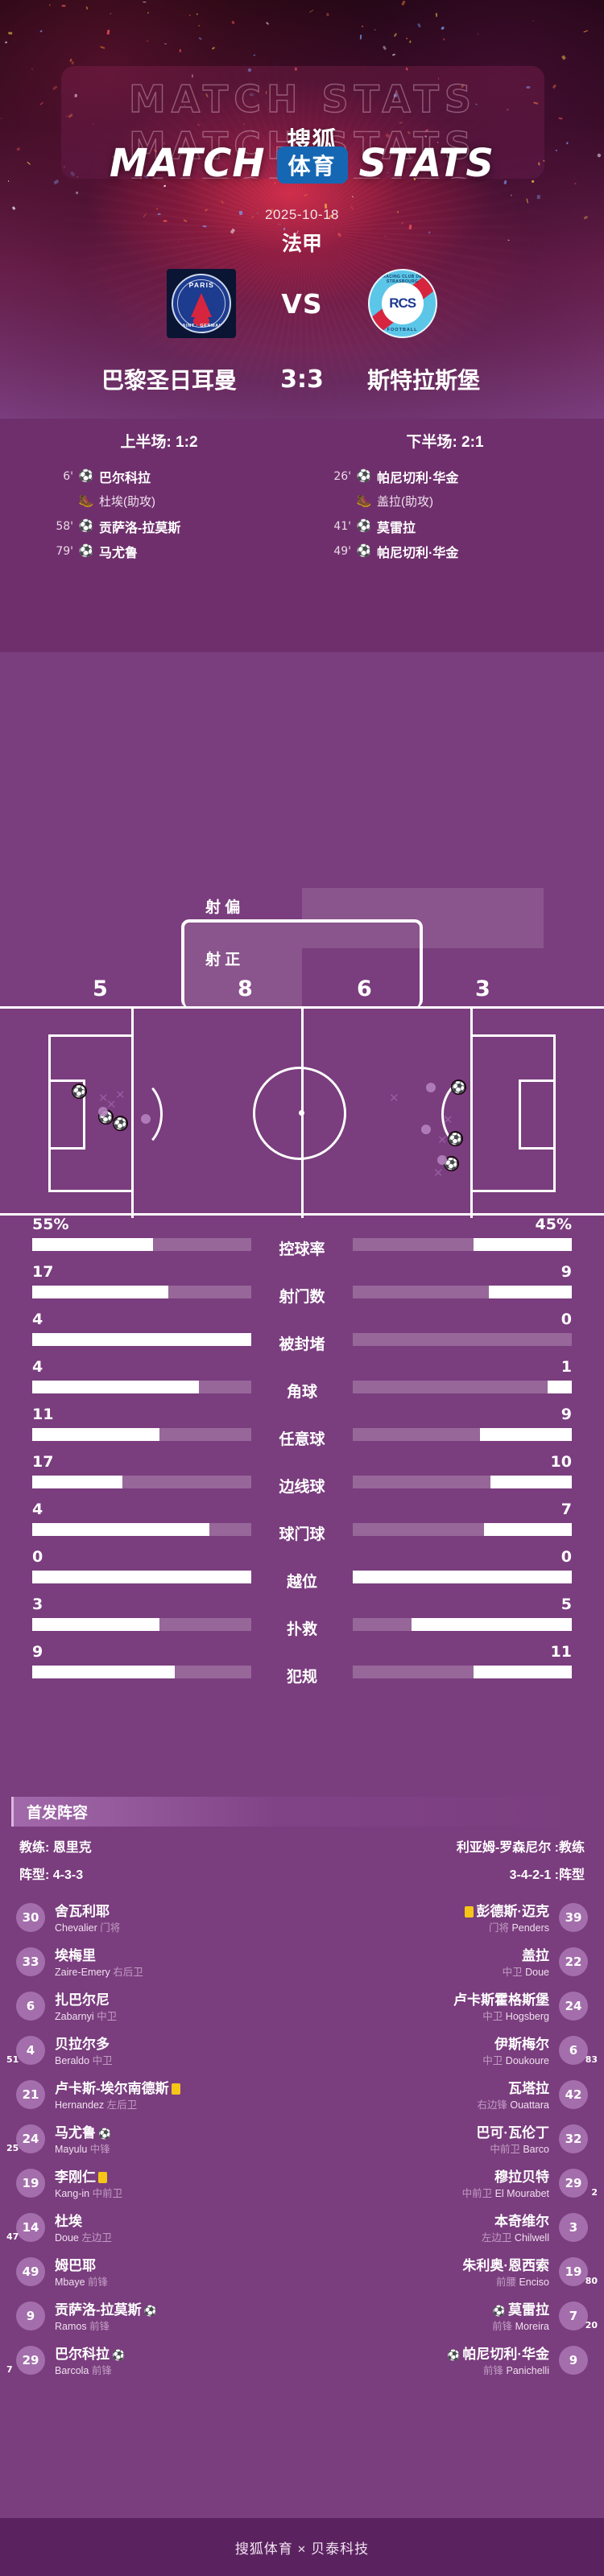  What do you see at coordinates (506, 2264) in the screenshot?
I see `player-name: 朱利奥·恩西索` at bounding box center [506, 2264].